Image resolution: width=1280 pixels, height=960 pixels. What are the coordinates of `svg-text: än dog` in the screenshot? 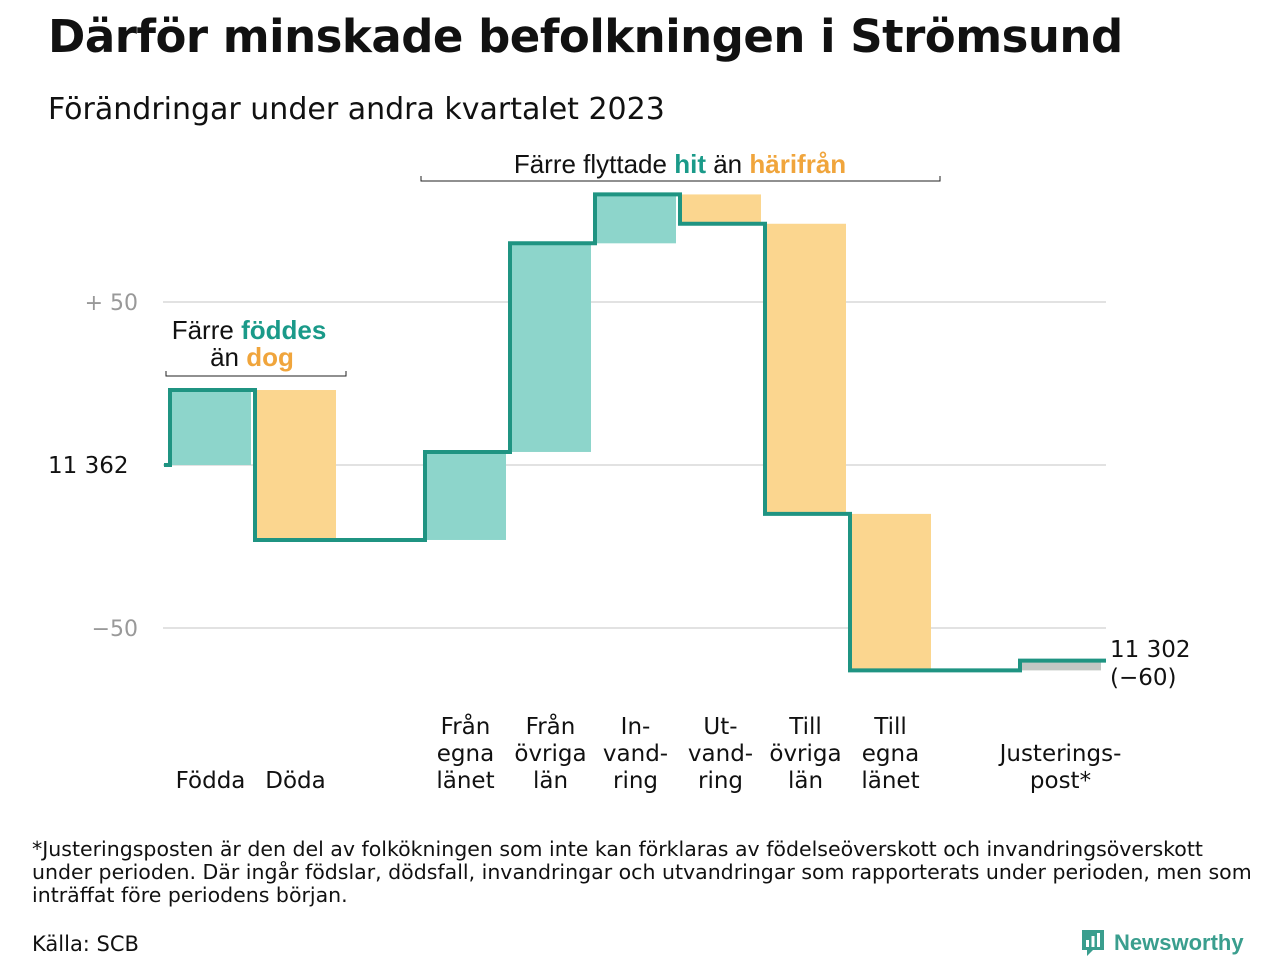 It's located at (252, 357).